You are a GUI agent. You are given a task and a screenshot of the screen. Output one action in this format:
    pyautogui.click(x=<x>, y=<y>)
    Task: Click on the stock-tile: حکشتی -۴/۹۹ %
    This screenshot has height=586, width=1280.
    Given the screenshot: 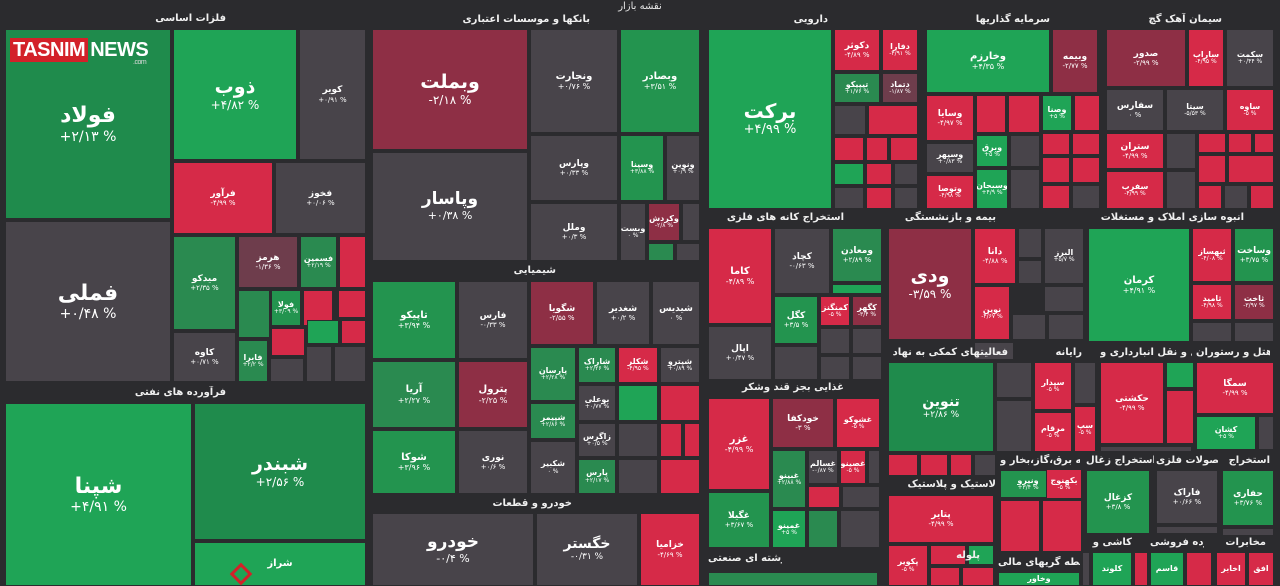 What is the action you would take?
    pyautogui.click(x=1132, y=403)
    